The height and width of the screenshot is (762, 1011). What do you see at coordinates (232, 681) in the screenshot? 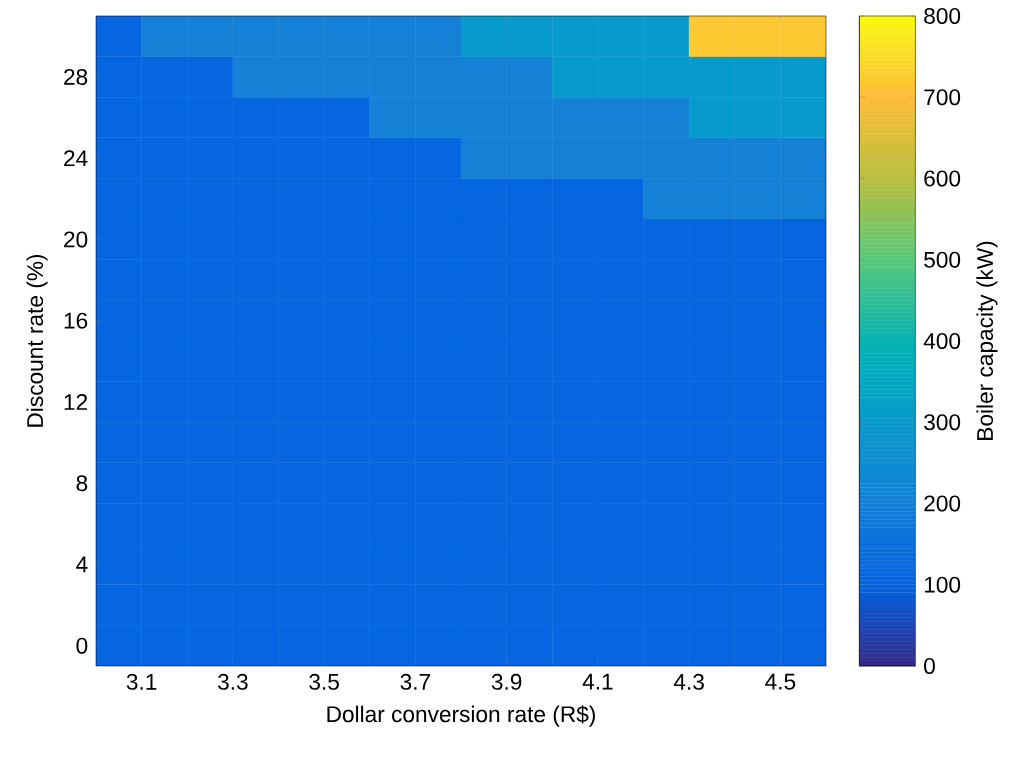
I see `x-tick-label: 3.3` at bounding box center [232, 681].